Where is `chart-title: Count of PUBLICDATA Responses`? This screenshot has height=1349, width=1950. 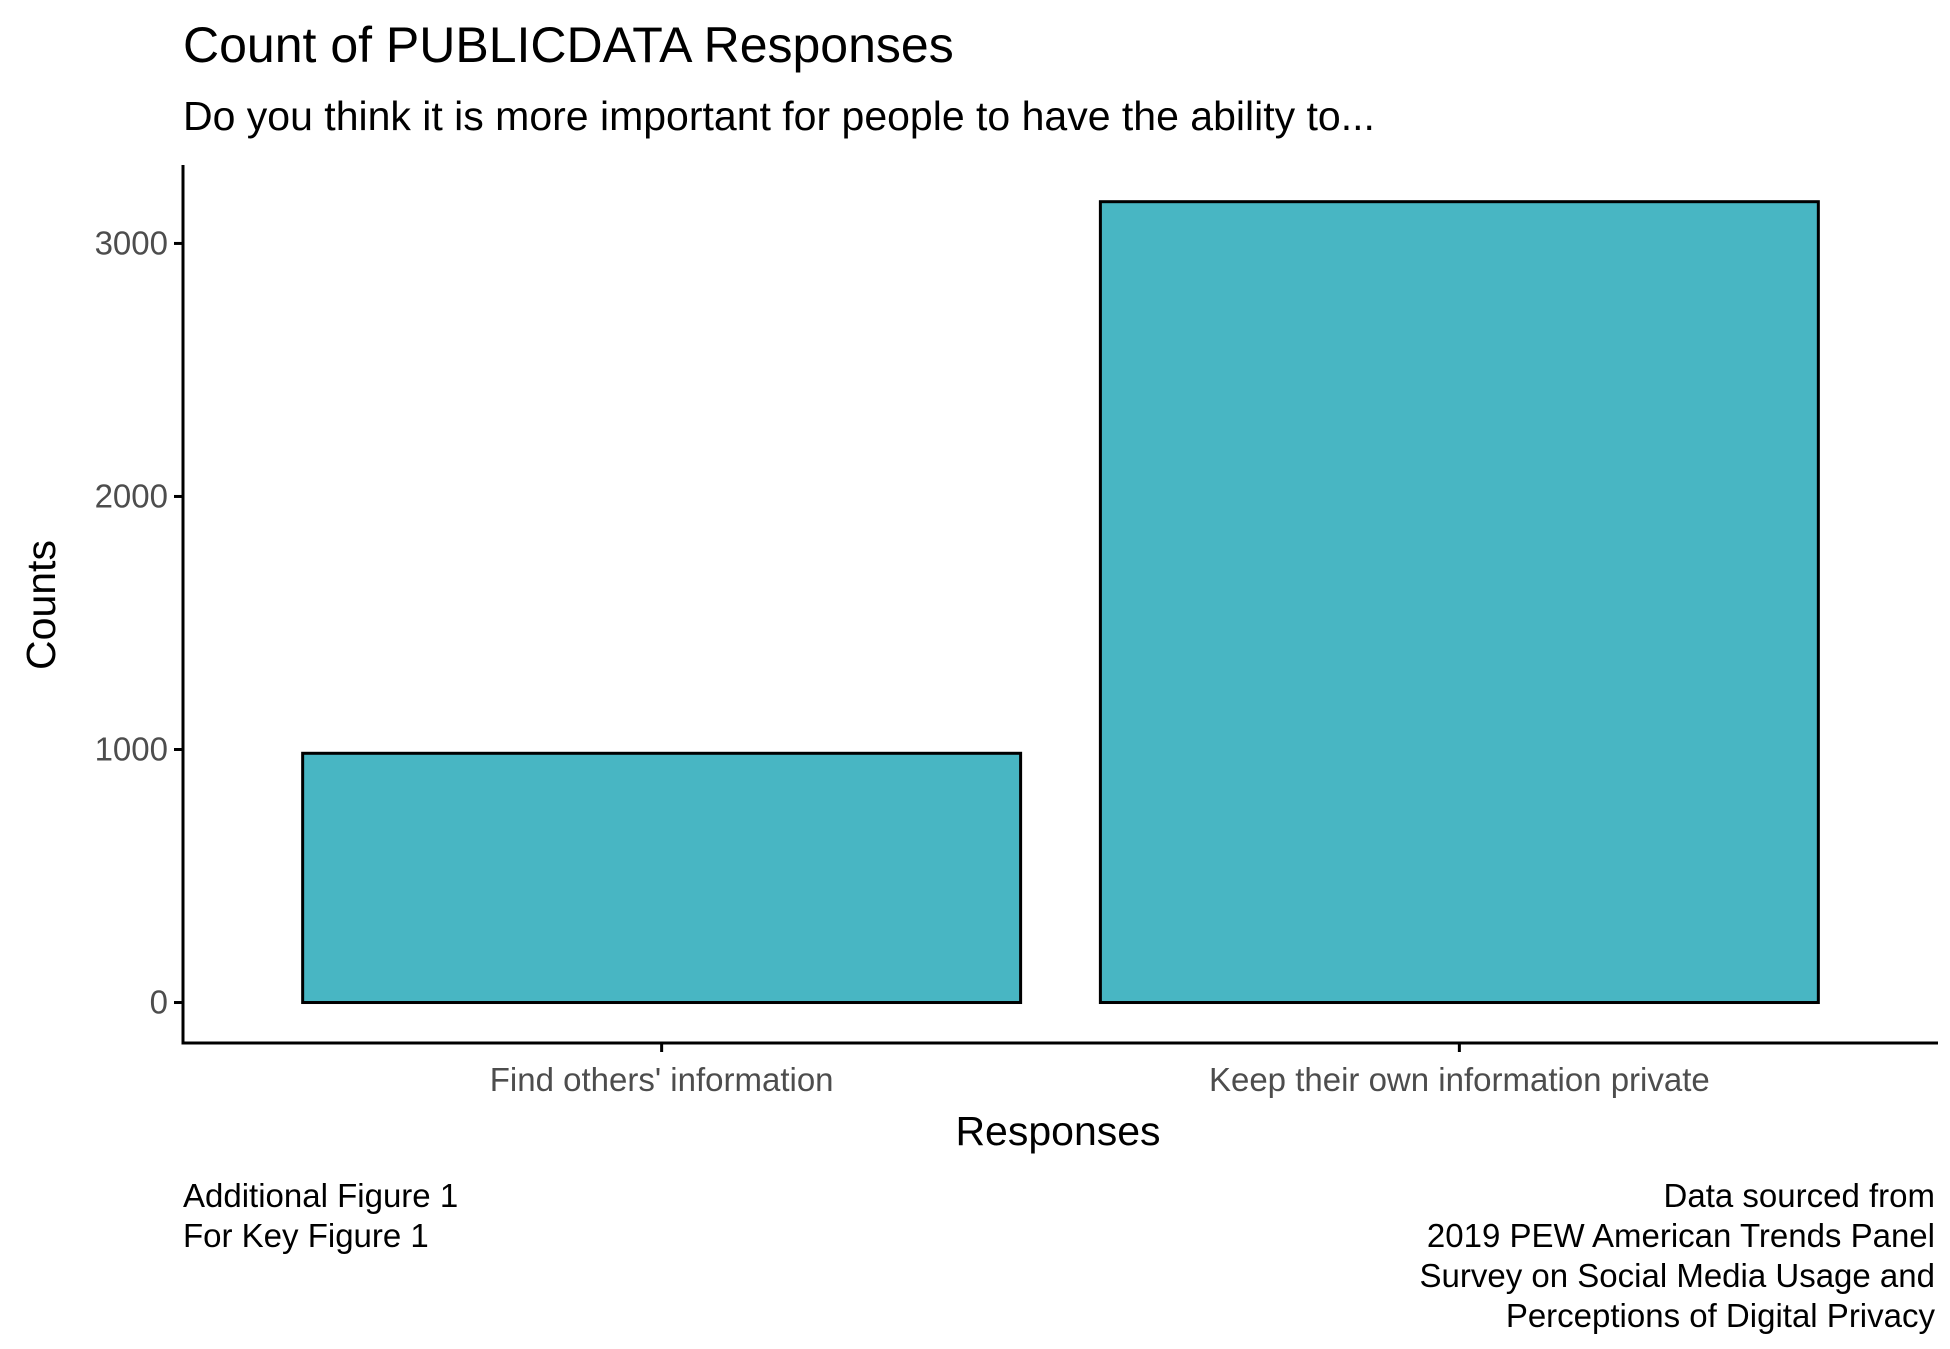
chart-title: Count of PUBLICDATA Responses is located at coordinates (568, 45).